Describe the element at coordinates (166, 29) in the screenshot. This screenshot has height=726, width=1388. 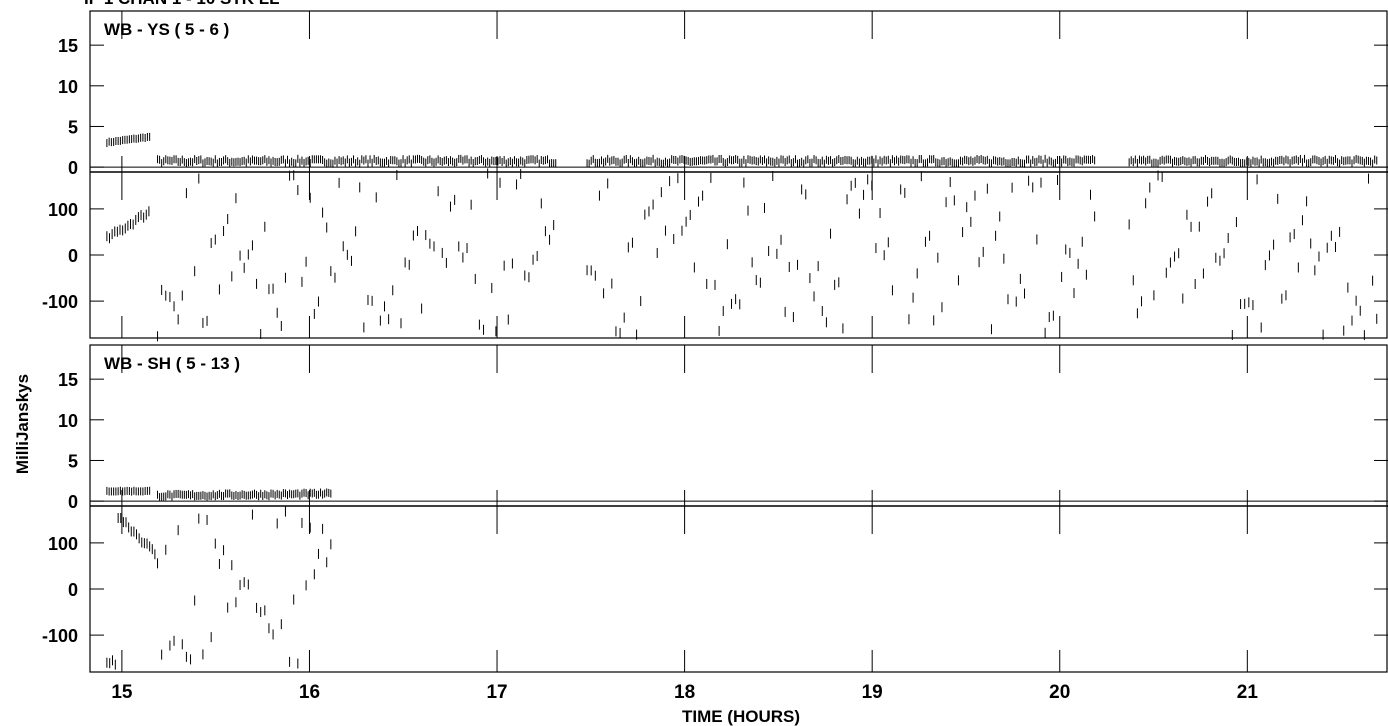
I see `panel-title: WB - YS ( 5 - 6 )` at that location.